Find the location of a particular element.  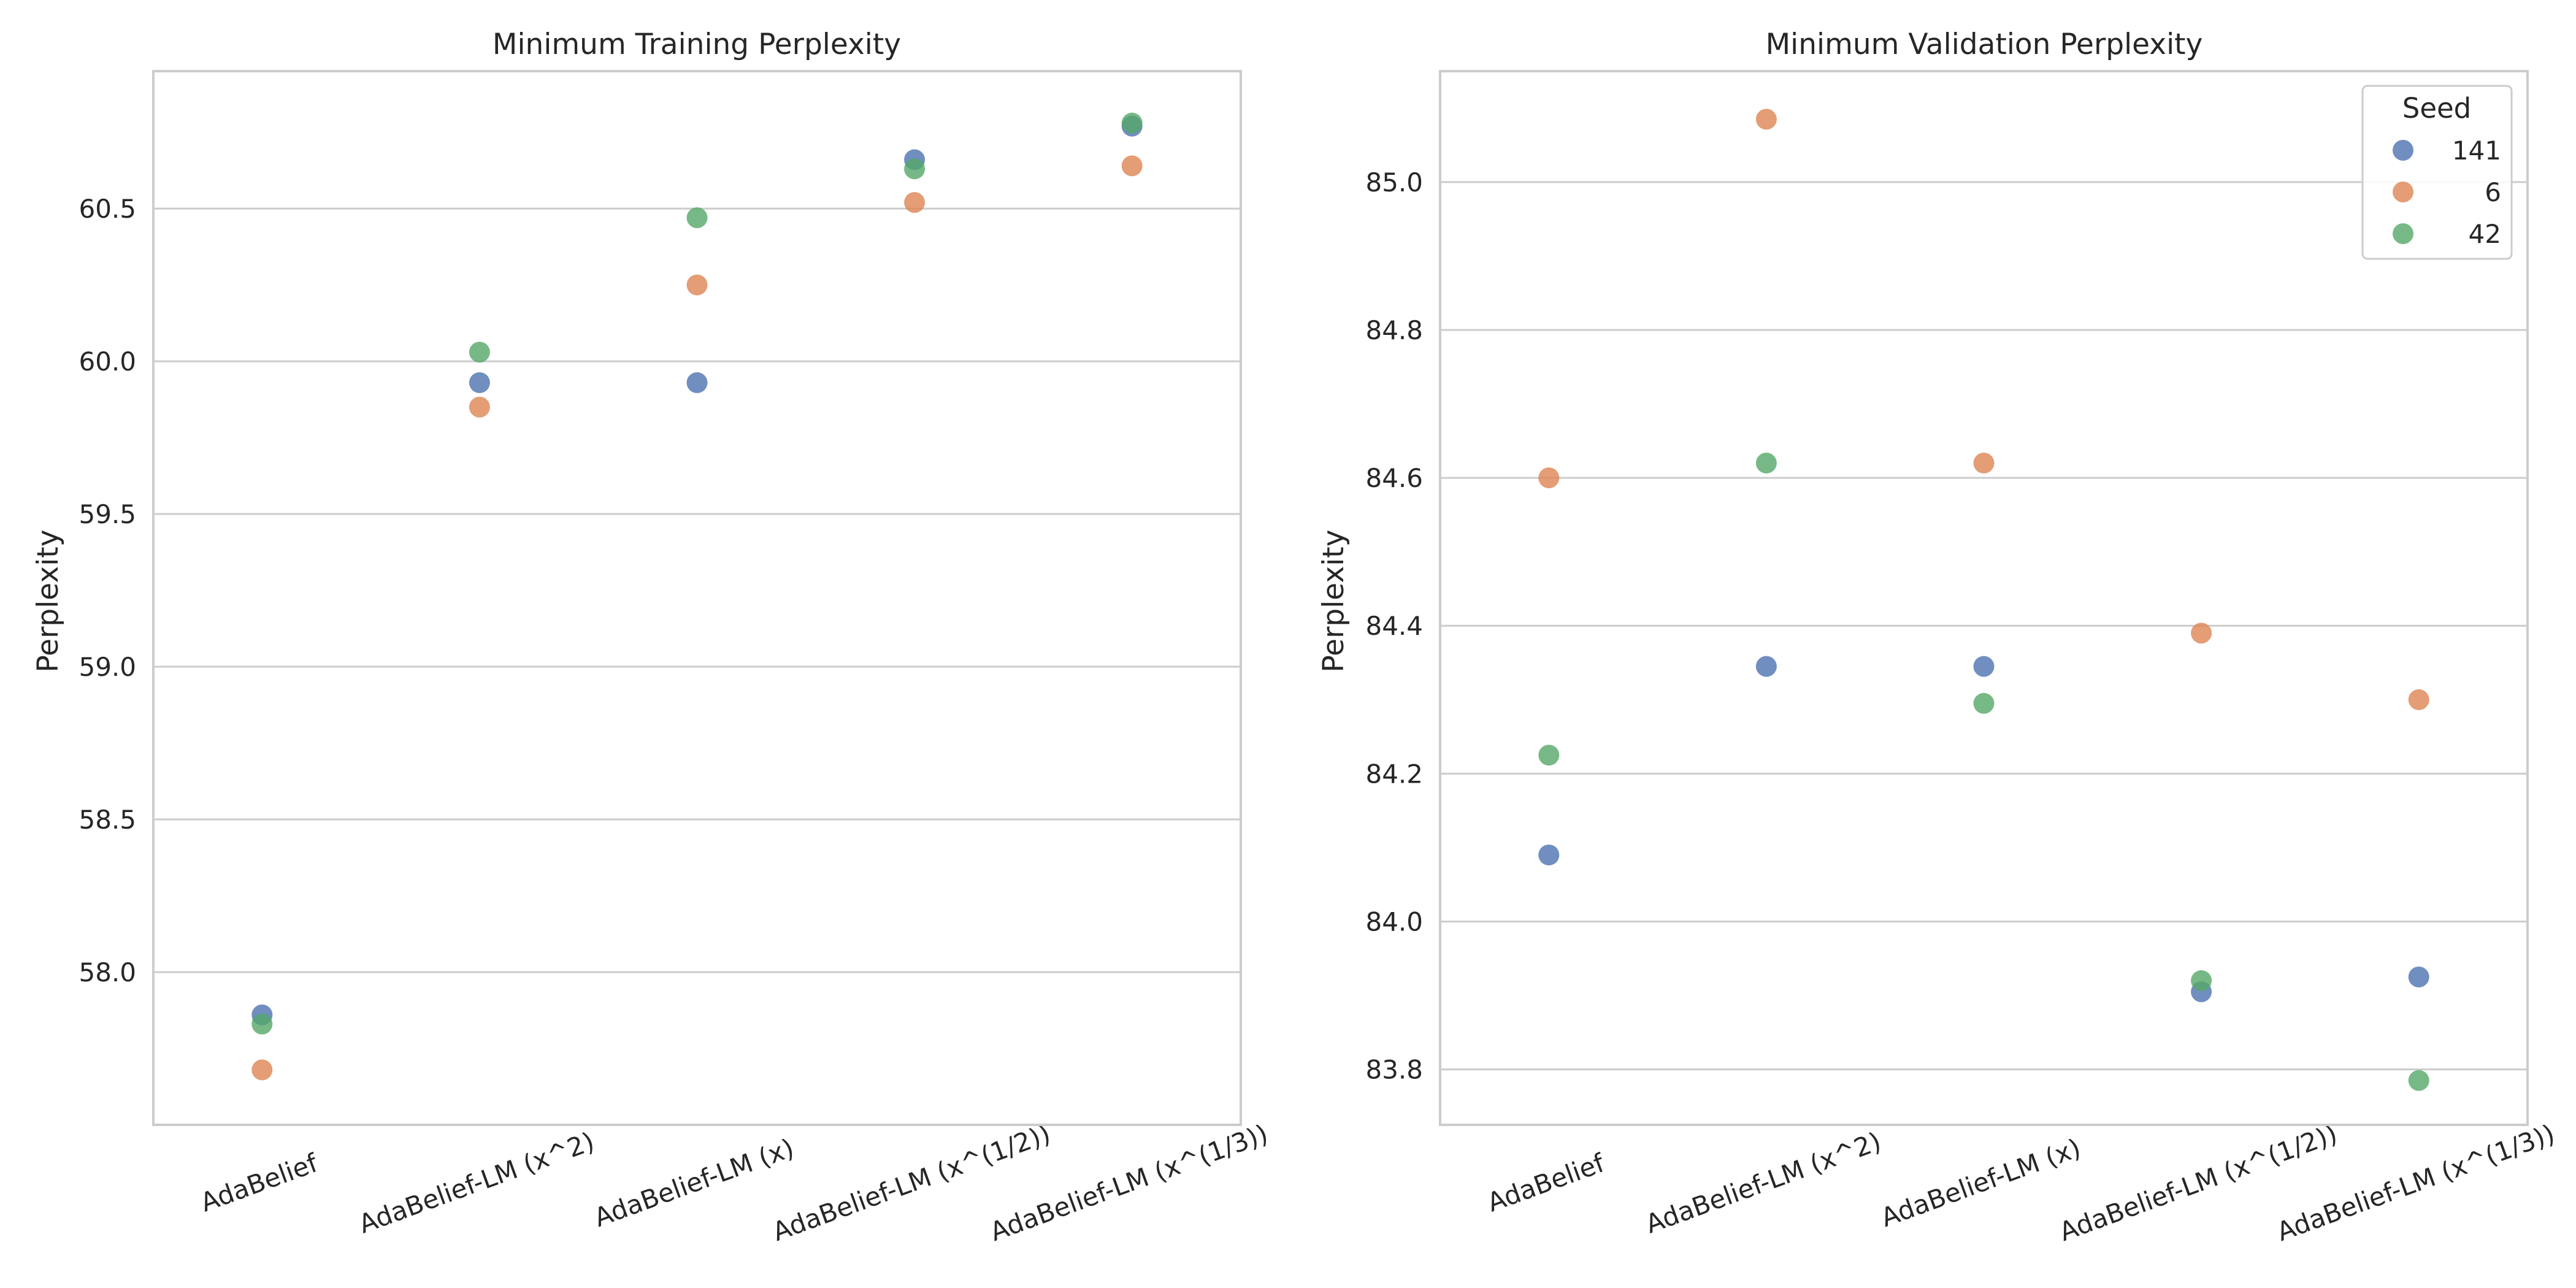

y-tick-label: 84.0 is located at coordinates (1394, 922).